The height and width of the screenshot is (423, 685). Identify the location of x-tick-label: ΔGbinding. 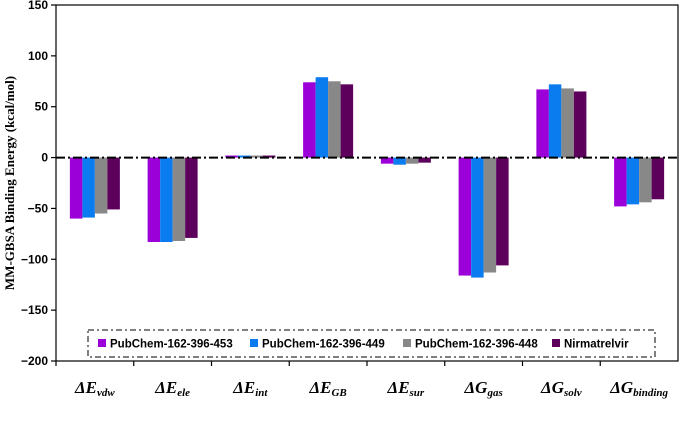
(638, 388).